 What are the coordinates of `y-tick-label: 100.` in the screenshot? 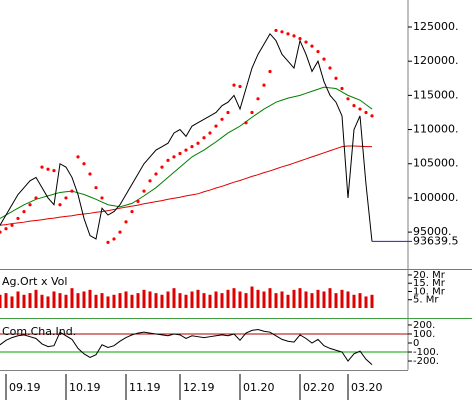 It's located at (424, 334).